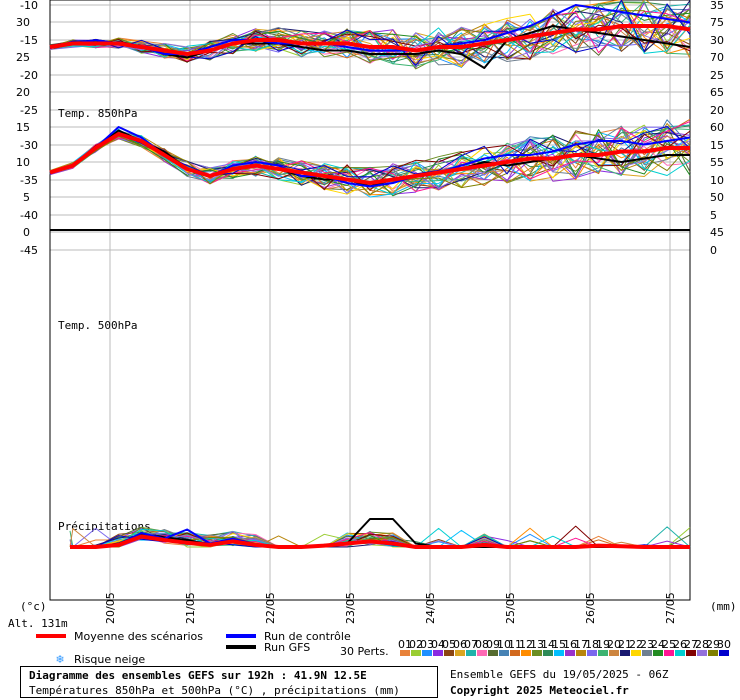 The width and height of the screenshot is (740, 700). What do you see at coordinates (29, 250) in the screenshot?
I see `left-tick-label: -45` at bounding box center [29, 250].